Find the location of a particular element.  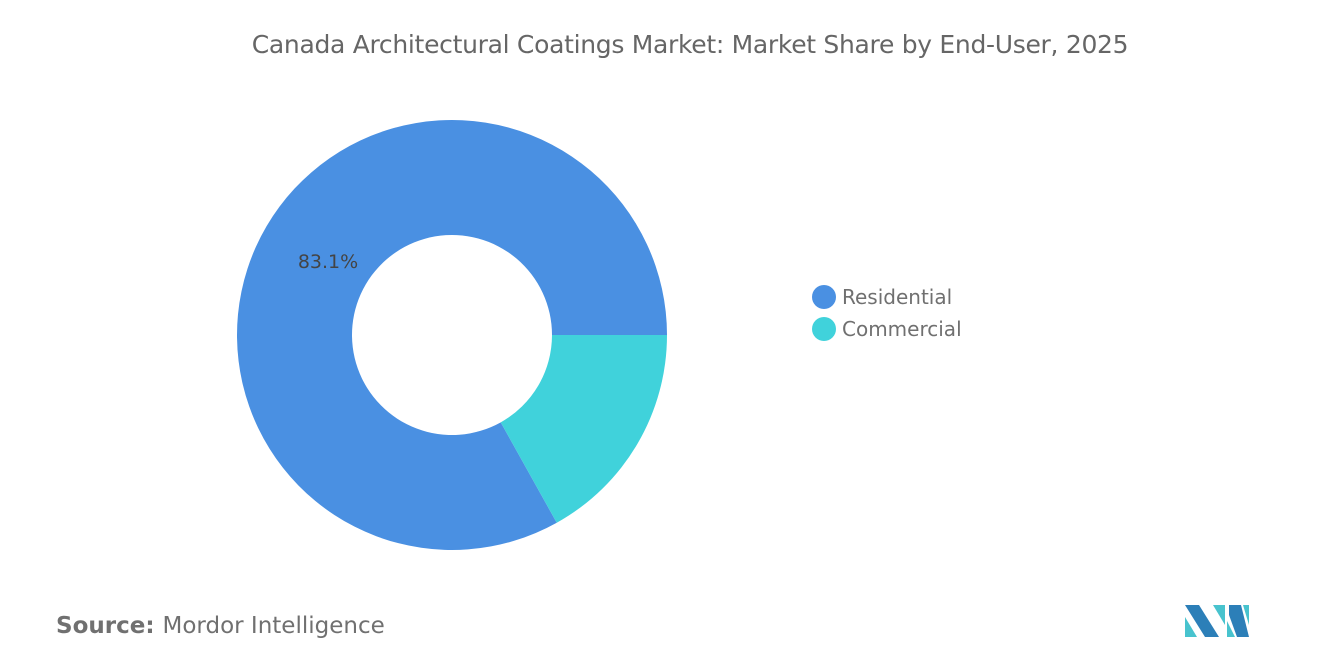

legend-swatch-commercial is located at coordinates (824, 329).